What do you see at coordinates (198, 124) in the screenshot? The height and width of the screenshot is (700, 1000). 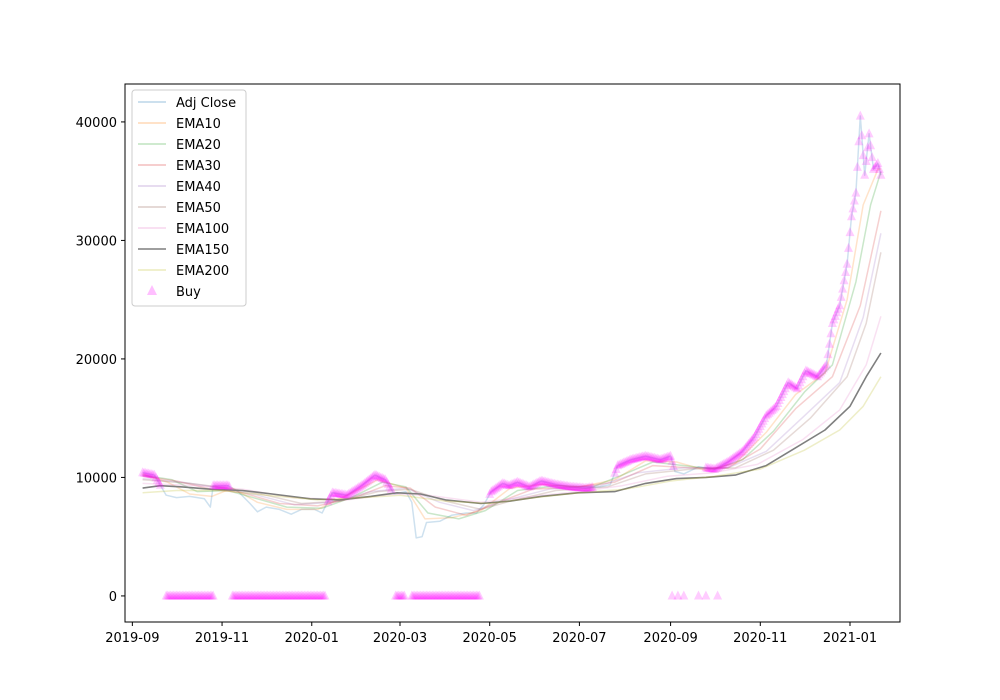 I see `legend-label-ema10: EMA10` at bounding box center [198, 124].